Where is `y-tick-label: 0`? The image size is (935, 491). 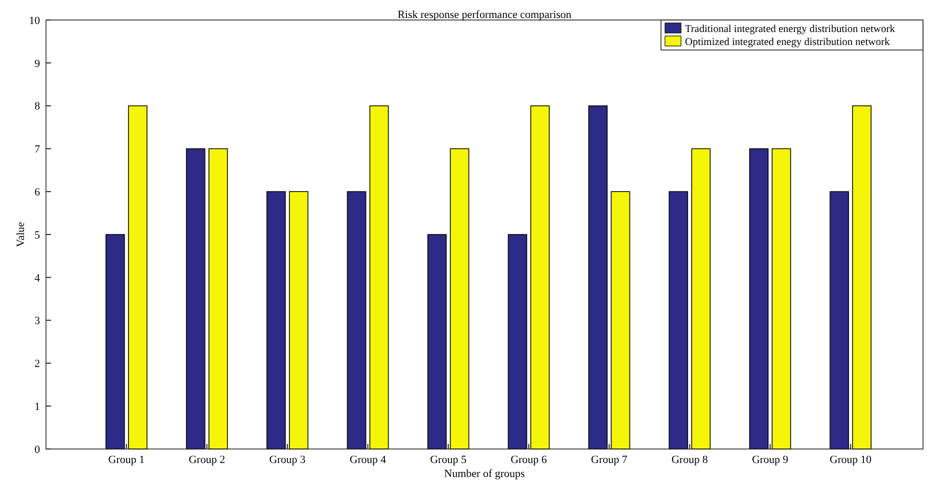 y-tick-label: 0 is located at coordinates (37, 450).